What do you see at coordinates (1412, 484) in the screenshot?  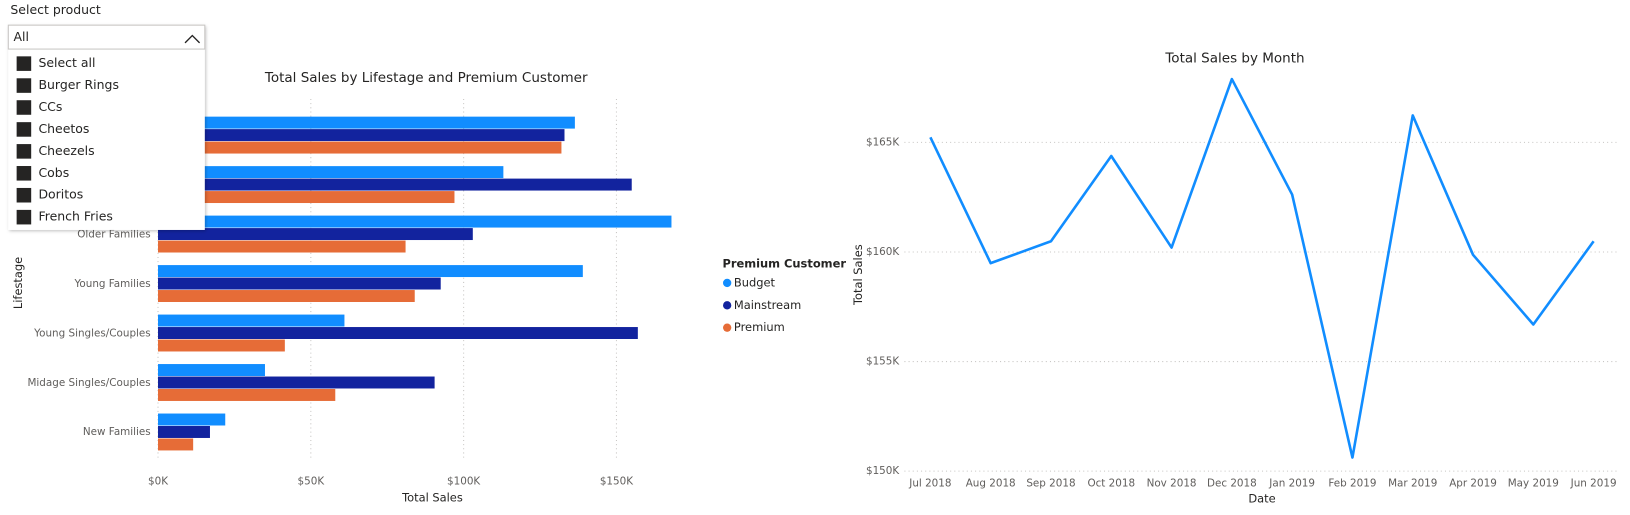 I see `x-tick-label: Mar 2019` at bounding box center [1412, 484].